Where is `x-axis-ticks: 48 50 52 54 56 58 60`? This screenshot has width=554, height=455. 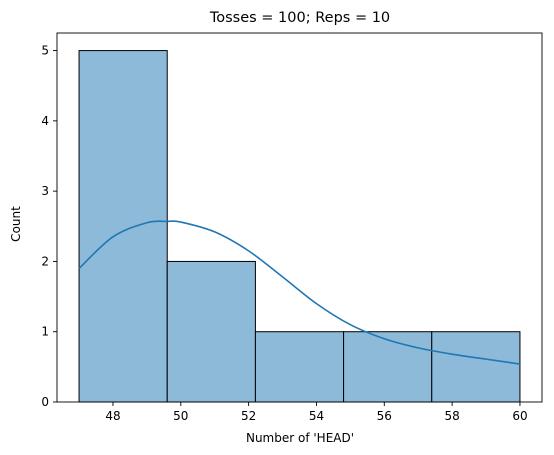
x-axis-ticks: 48 50 52 54 56 58 60 is located at coordinates (316, 412).